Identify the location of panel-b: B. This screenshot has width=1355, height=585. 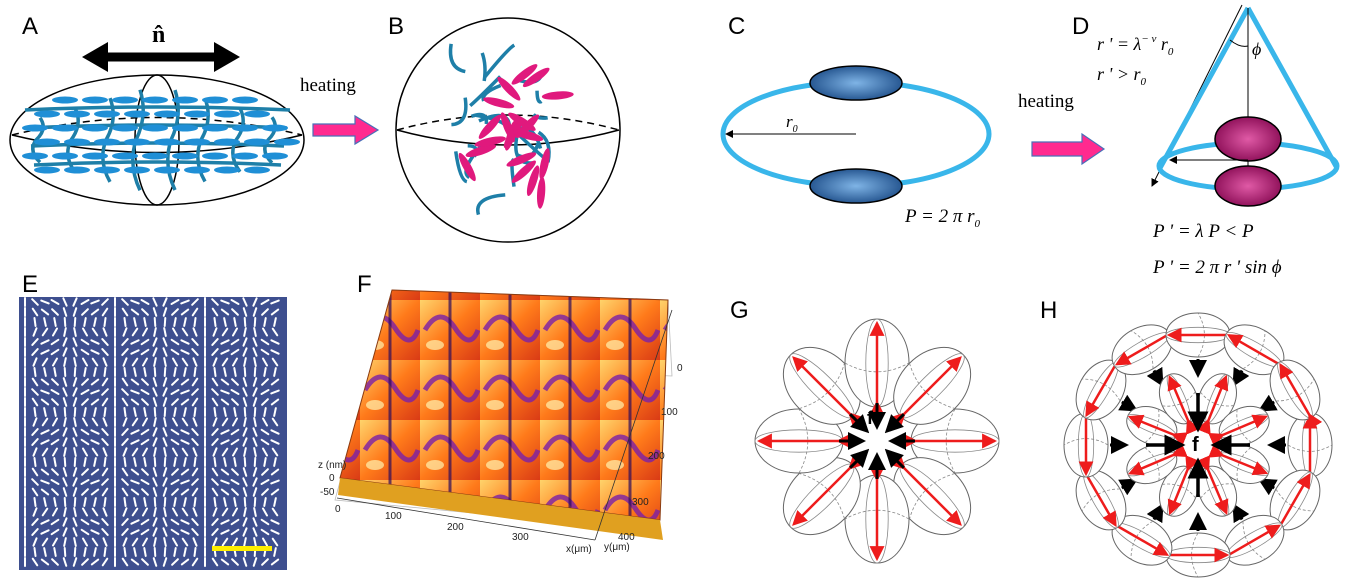
(504, 128).